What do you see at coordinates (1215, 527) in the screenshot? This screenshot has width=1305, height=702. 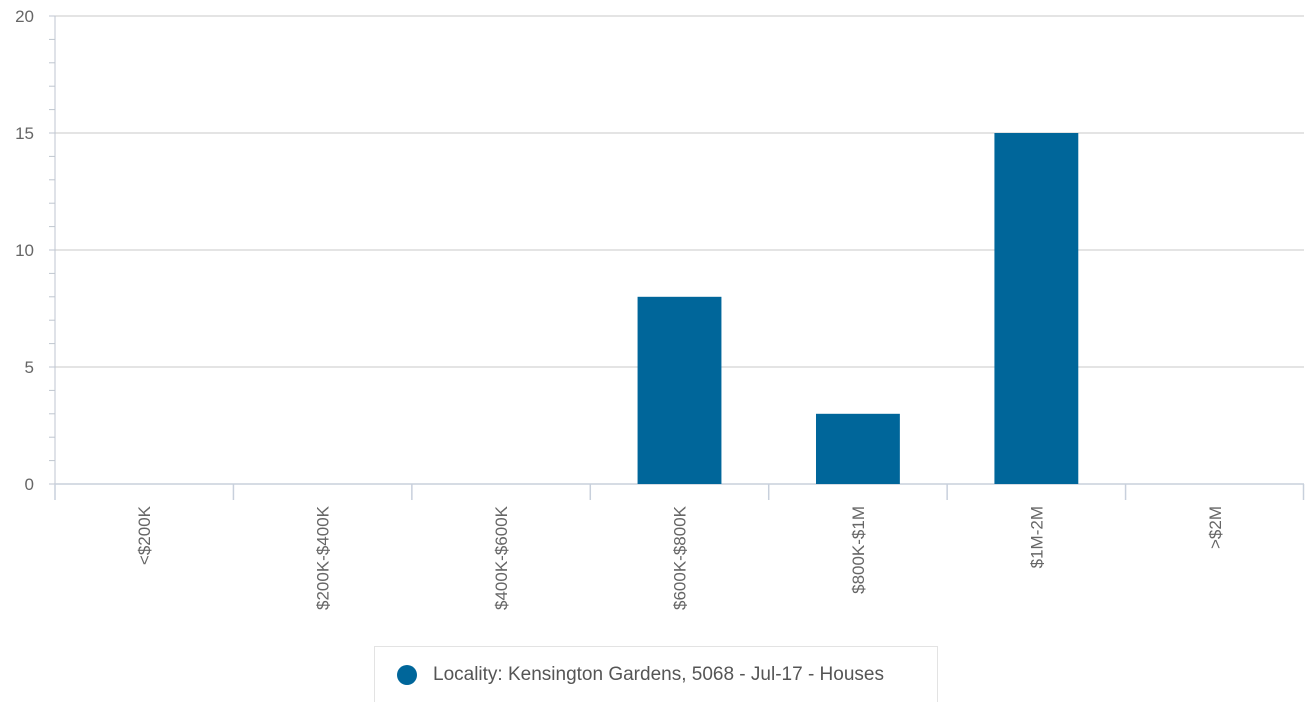 I see `x-tick-label: >$2M` at bounding box center [1215, 527].